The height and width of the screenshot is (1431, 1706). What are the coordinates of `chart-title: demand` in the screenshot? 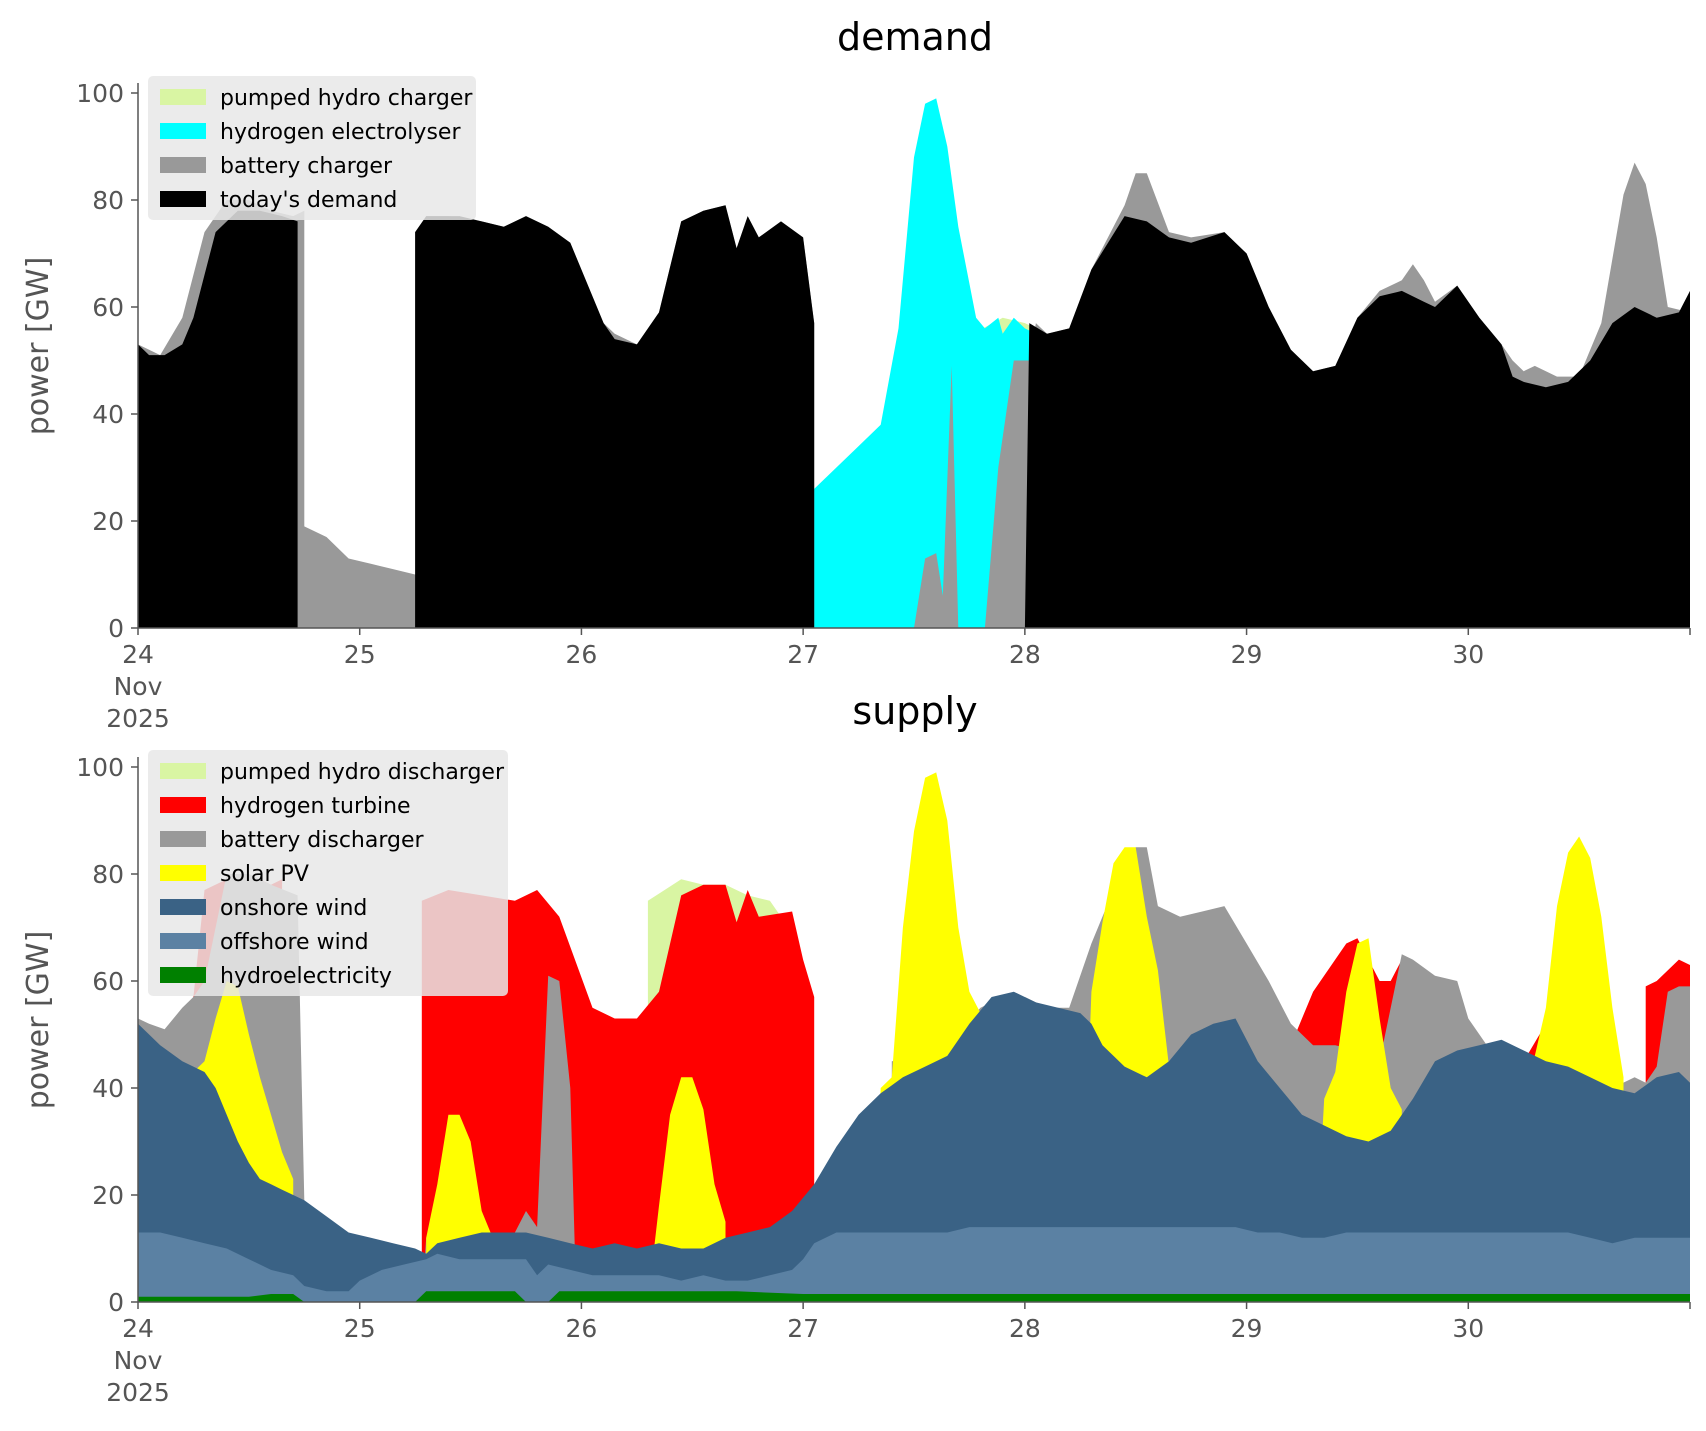 It's located at (915, 37).